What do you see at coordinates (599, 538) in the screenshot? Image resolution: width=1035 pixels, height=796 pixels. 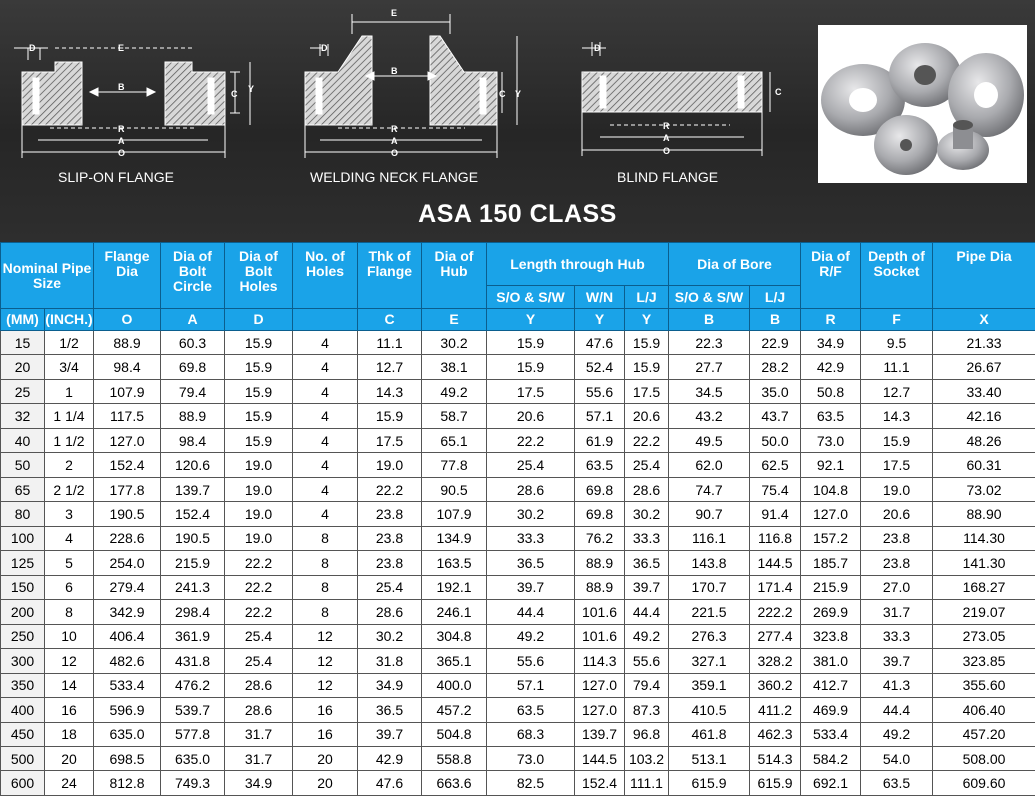 I see `table-cell: 76.2` at bounding box center [599, 538].